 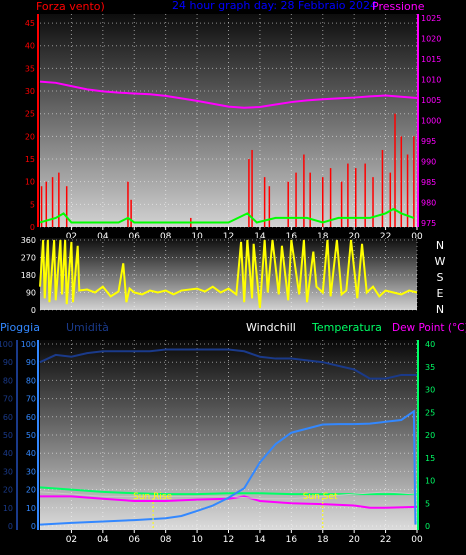 What do you see at coordinates (274, 6) in the screenshot?
I see `chart-date-title: 24 hour graph day: 28 Febbraio 2024` at bounding box center [274, 6].